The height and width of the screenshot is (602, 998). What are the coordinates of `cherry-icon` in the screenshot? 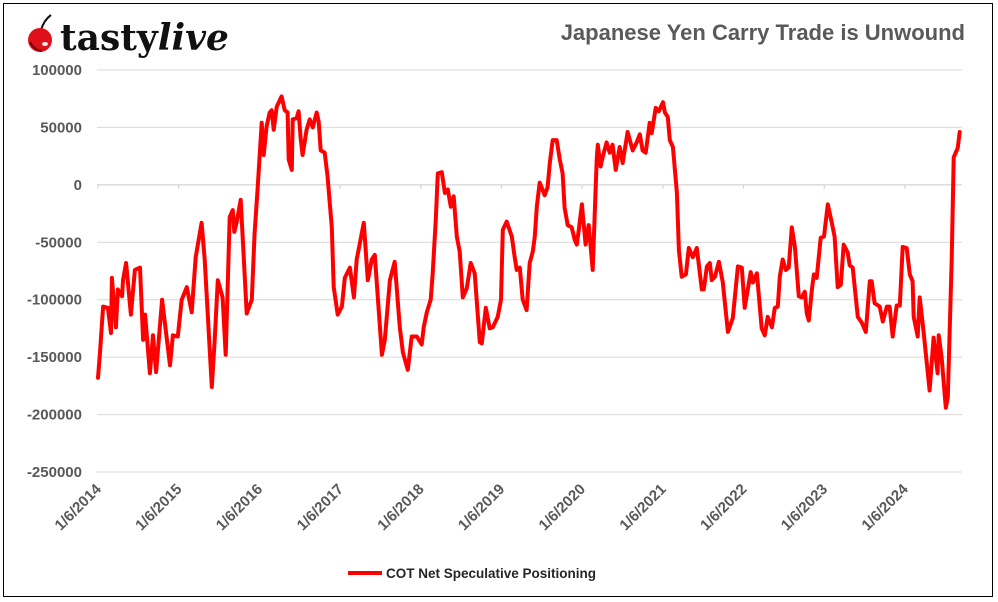 It's located at (40, 33).